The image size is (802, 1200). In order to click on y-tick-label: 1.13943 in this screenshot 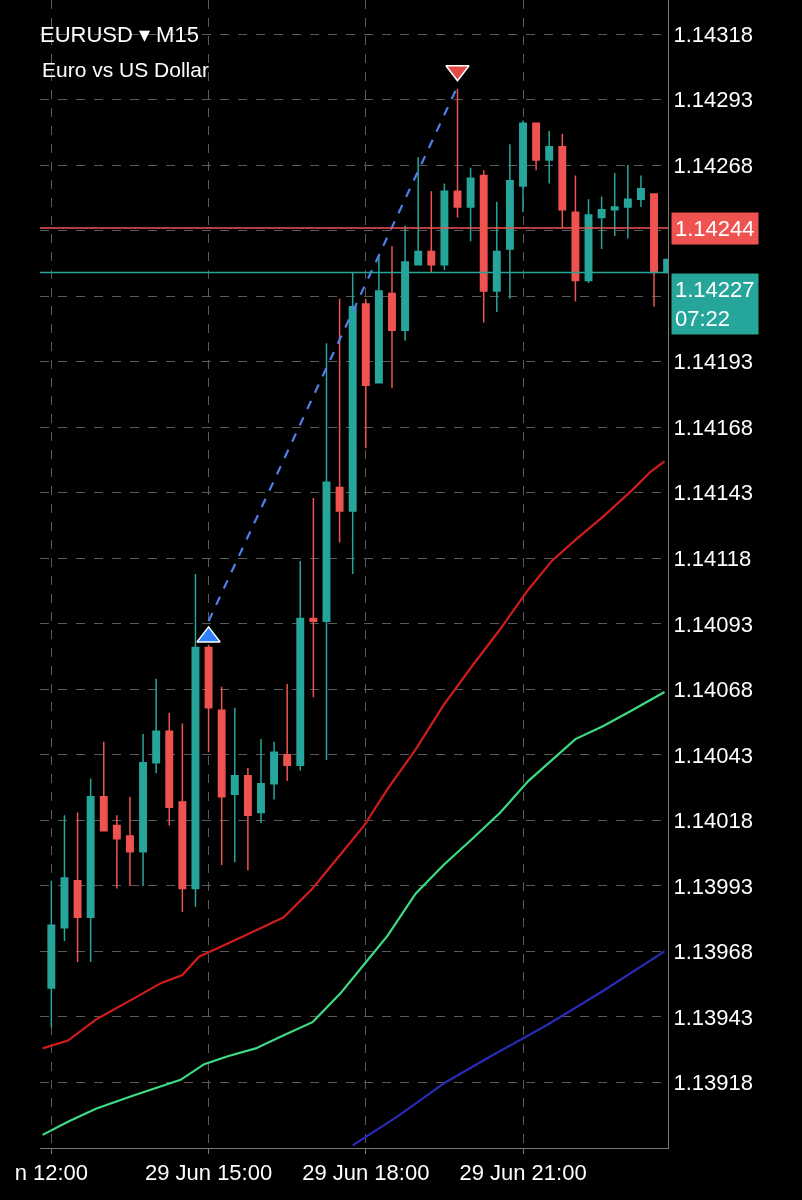, I will do `click(713, 1017)`.